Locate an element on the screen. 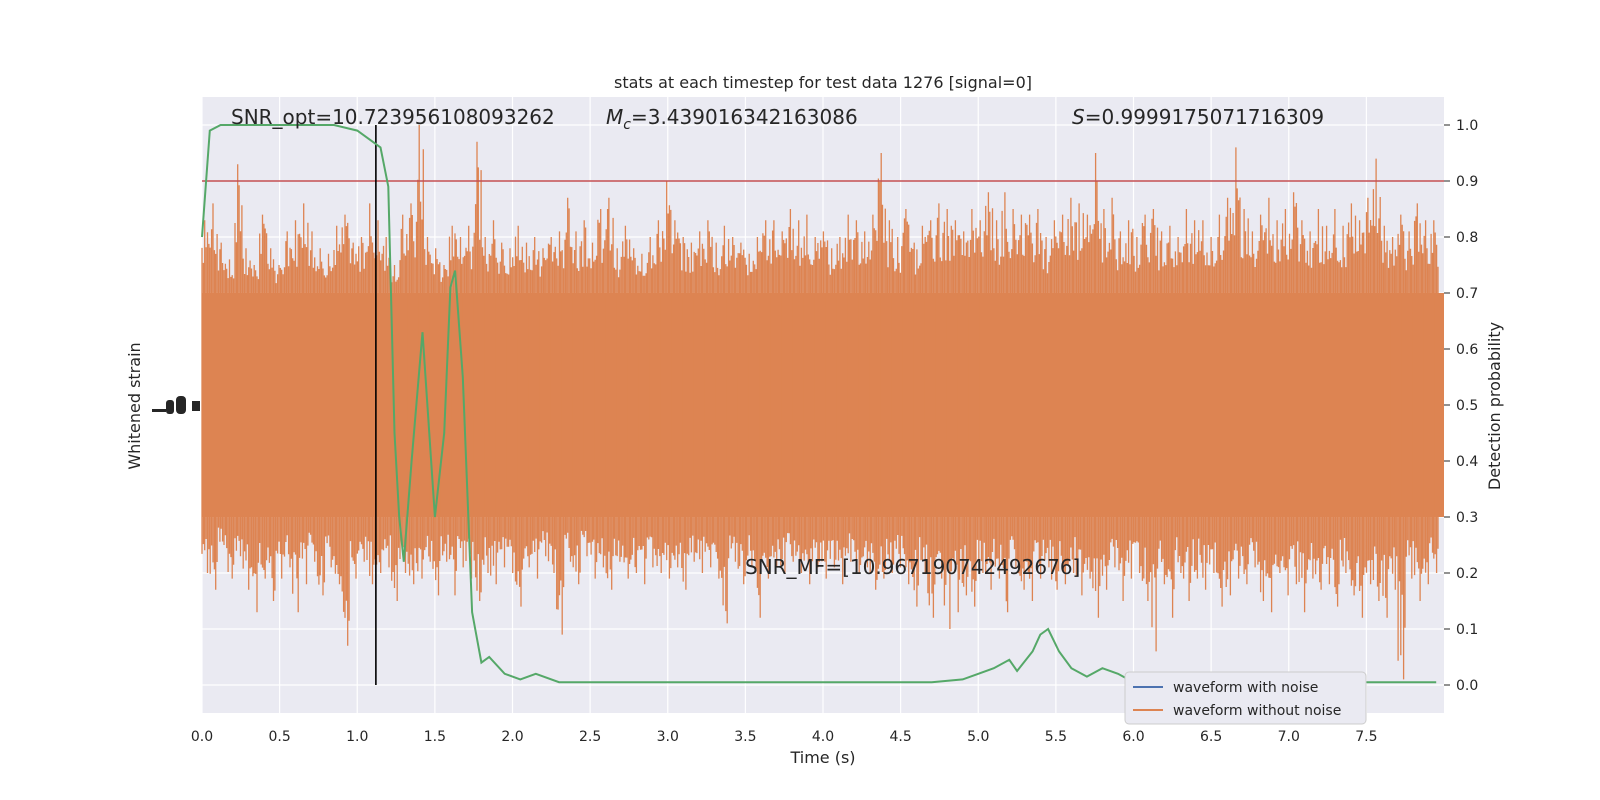 Image resolution: width=1600 pixels, height=800 pixels. x-tick-label-5: 2.5 is located at coordinates (590, 737).